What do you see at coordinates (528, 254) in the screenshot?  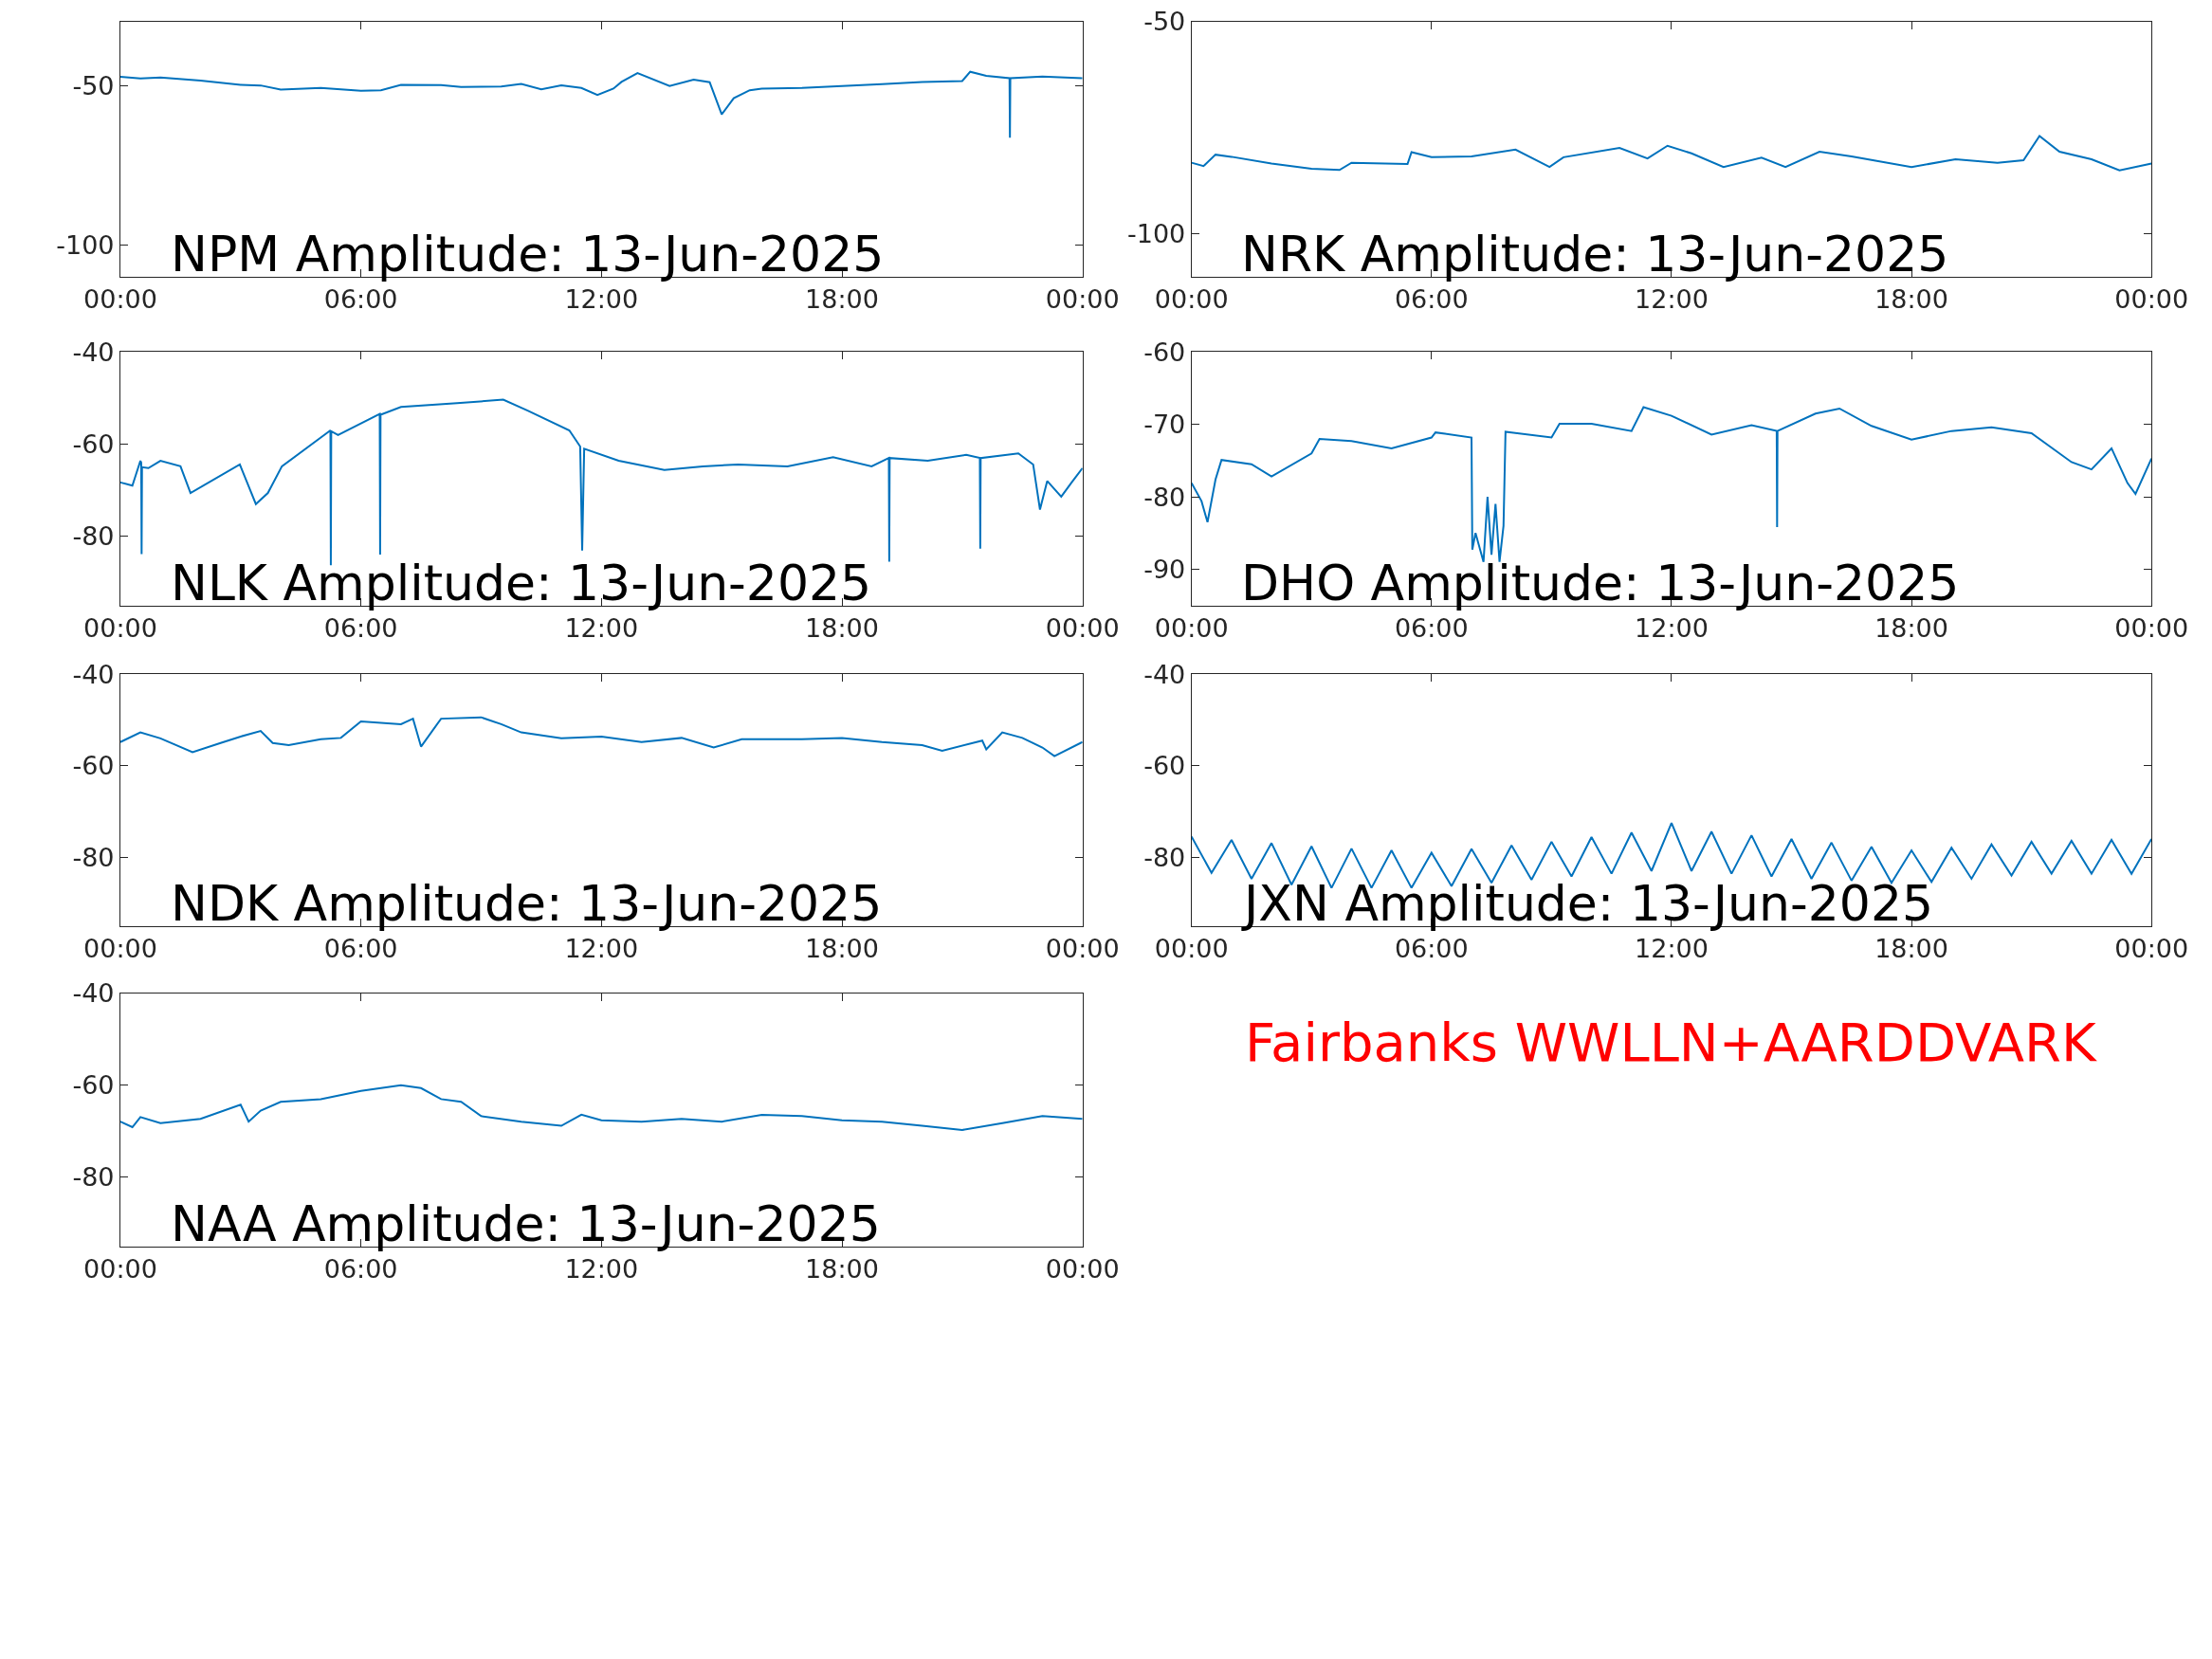 I see `text: NPM Amplitude: 13-Jun-2025` at bounding box center [528, 254].